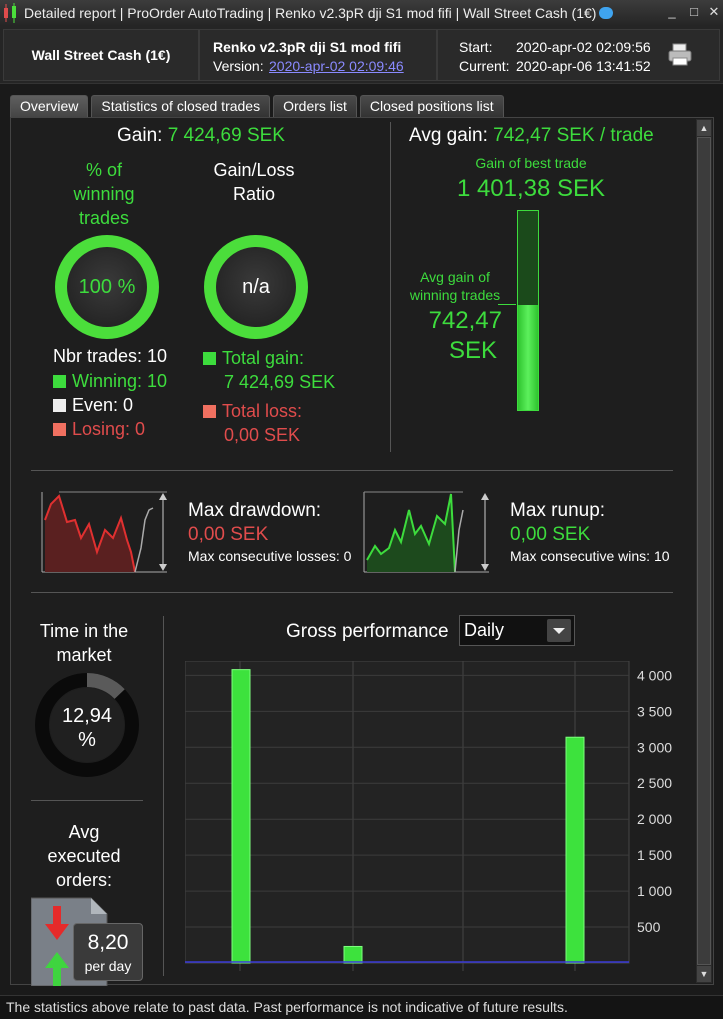 The height and width of the screenshot is (1019, 723). I want to click on ratio-ring: n/a, so click(256, 287).